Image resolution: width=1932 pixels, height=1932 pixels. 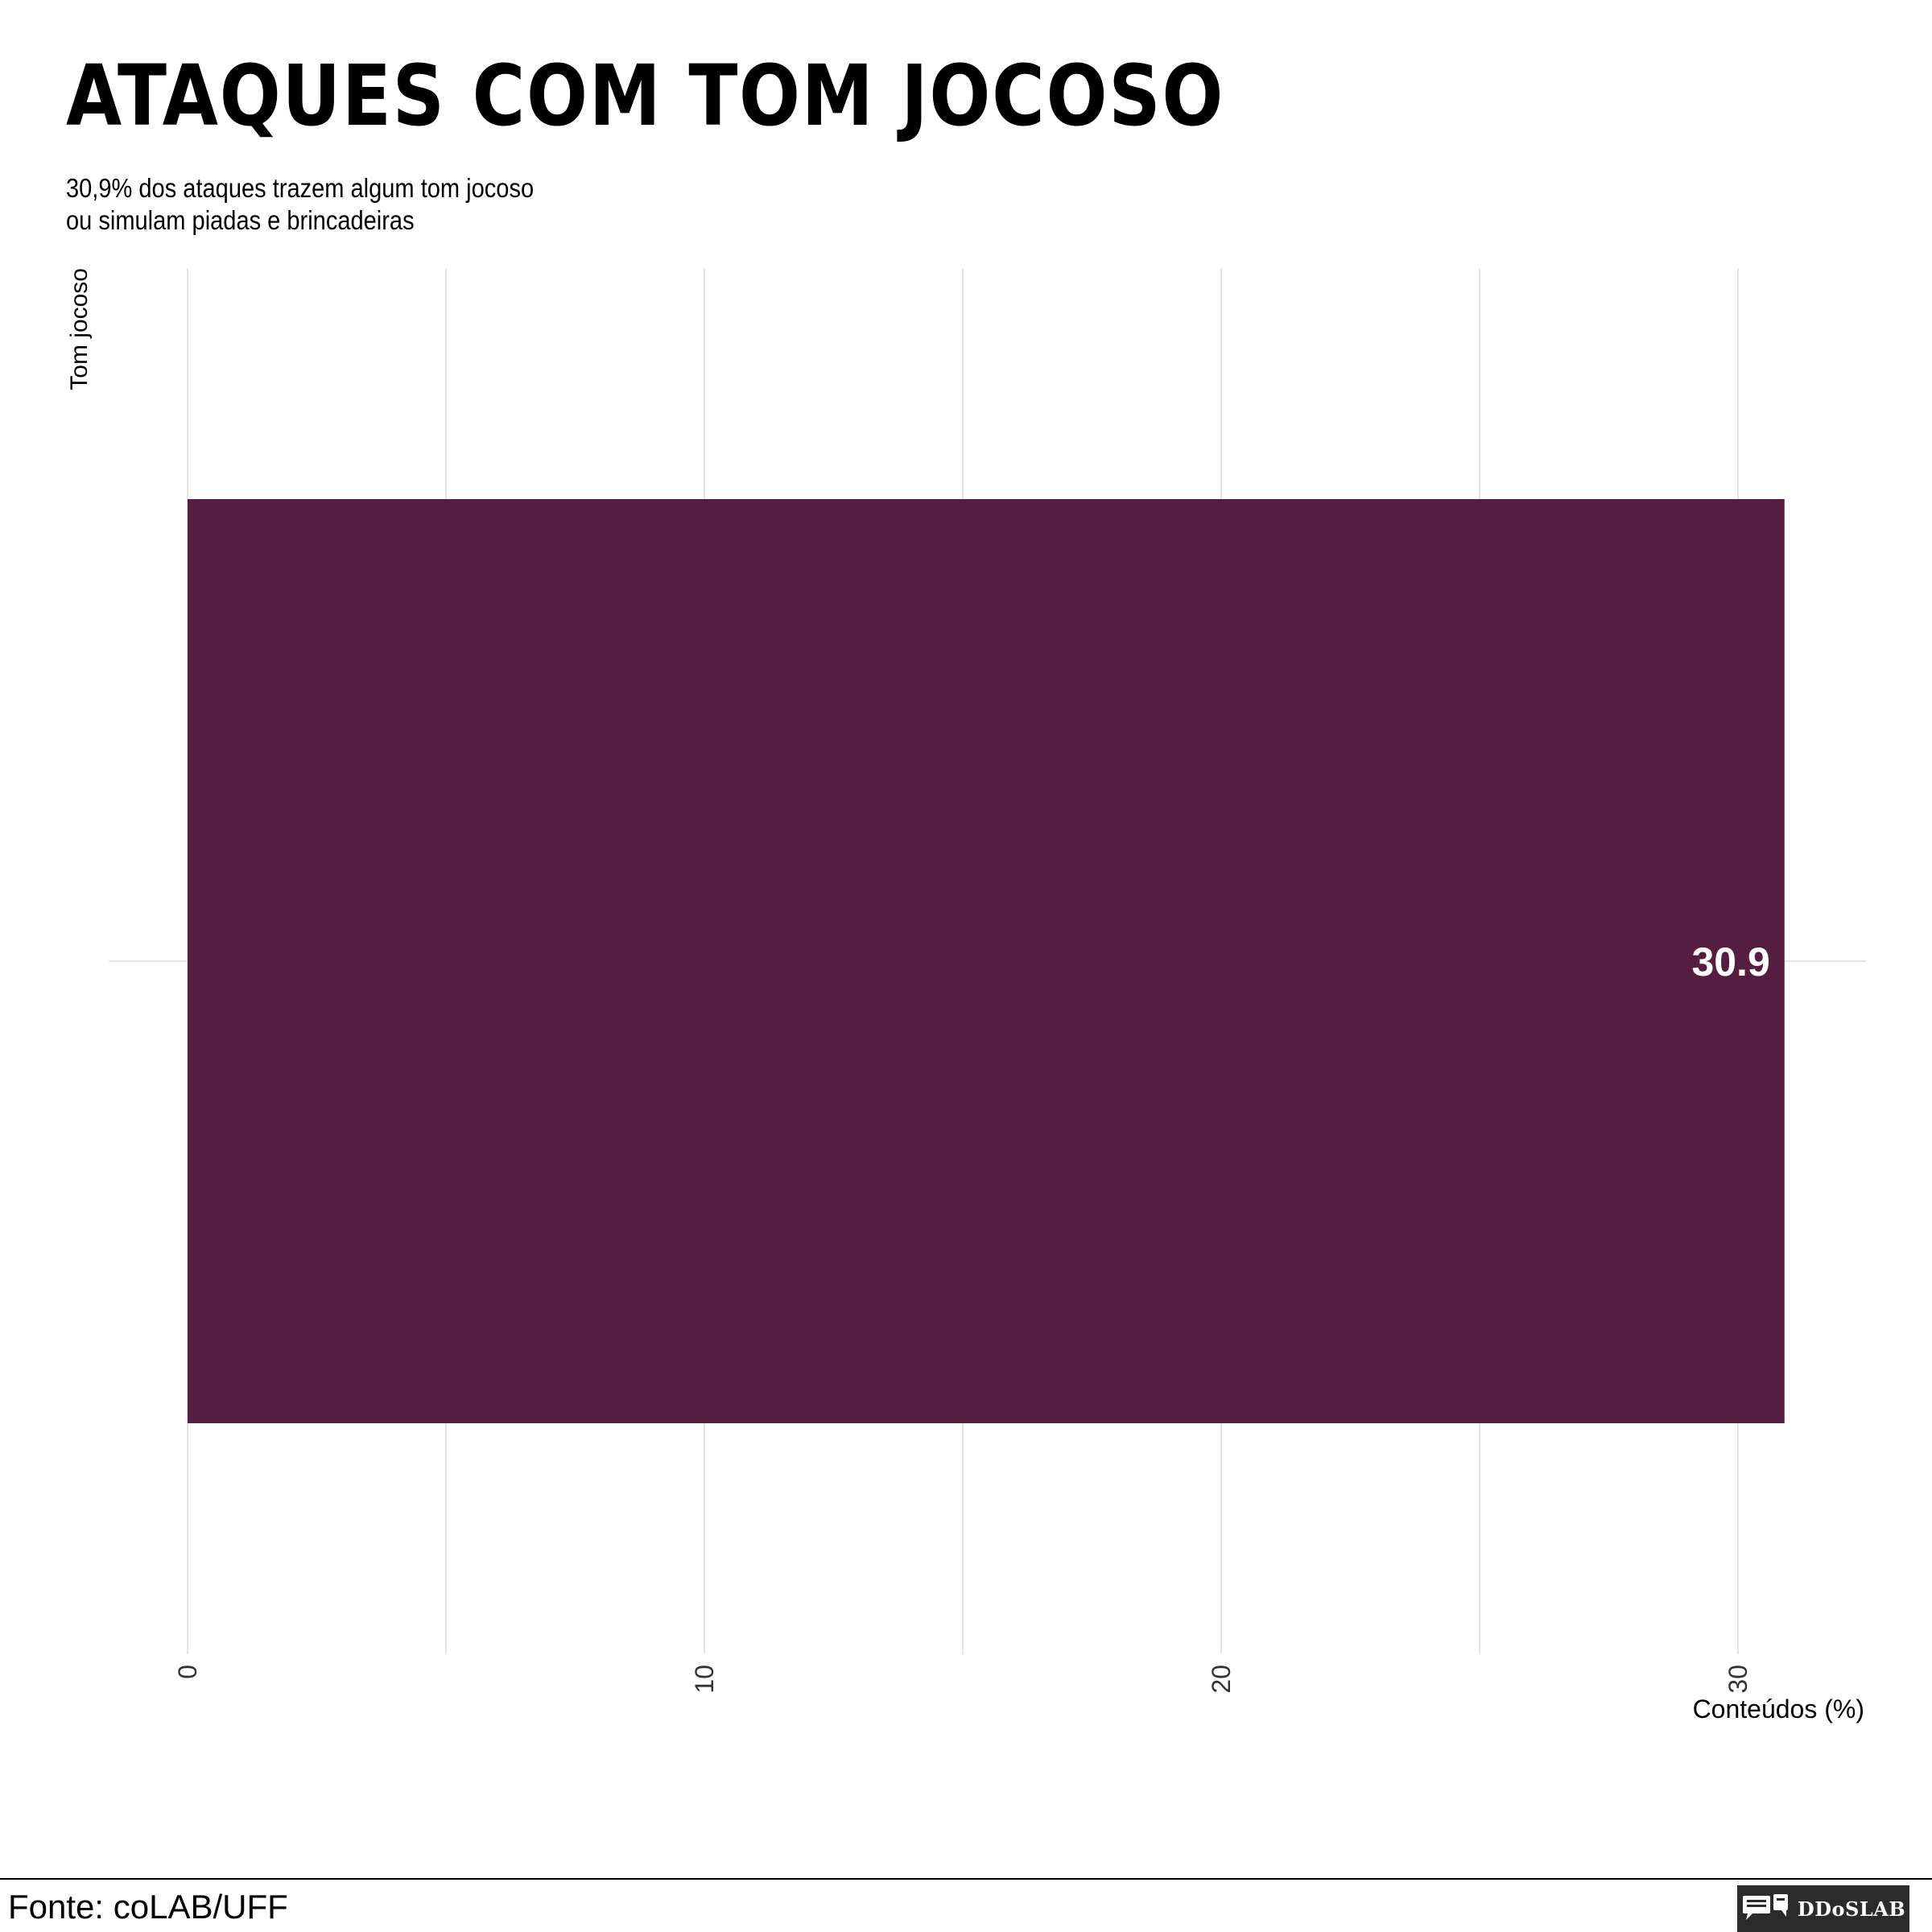 What do you see at coordinates (1766, 1909) in the screenshot?
I see `chat-bubbles-icon` at bounding box center [1766, 1909].